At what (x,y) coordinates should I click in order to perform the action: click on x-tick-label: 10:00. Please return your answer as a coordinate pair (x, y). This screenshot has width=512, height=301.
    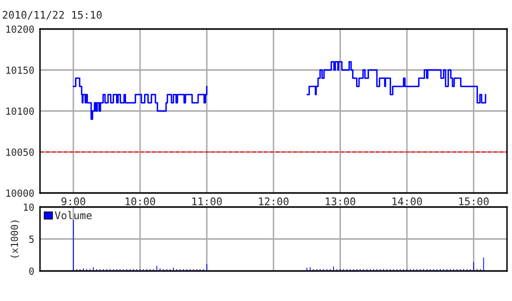
    Looking at the image, I should click on (141, 201).